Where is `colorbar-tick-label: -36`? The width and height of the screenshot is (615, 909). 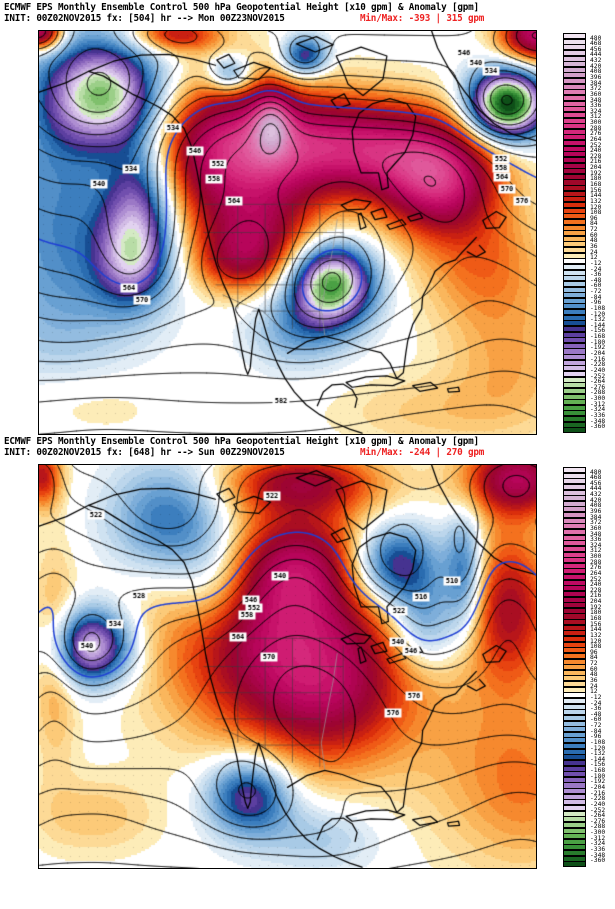 colorbar-tick-label: -36 is located at coordinates (596, 275).